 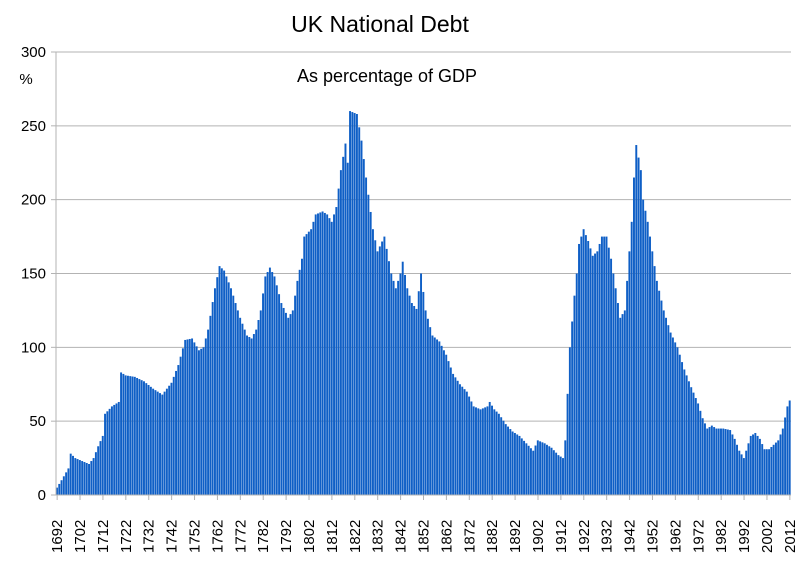 What do you see at coordinates (240, 536) in the screenshot?
I see `x-tick-label: 1772` at bounding box center [240, 536].